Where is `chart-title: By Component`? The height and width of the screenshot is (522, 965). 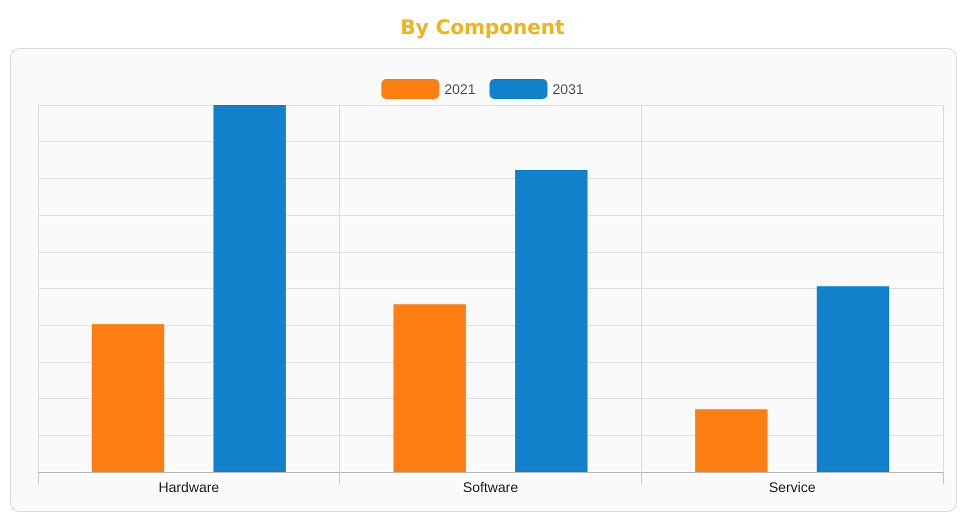 chart-title: By Component is located at coordinates (483, 27).